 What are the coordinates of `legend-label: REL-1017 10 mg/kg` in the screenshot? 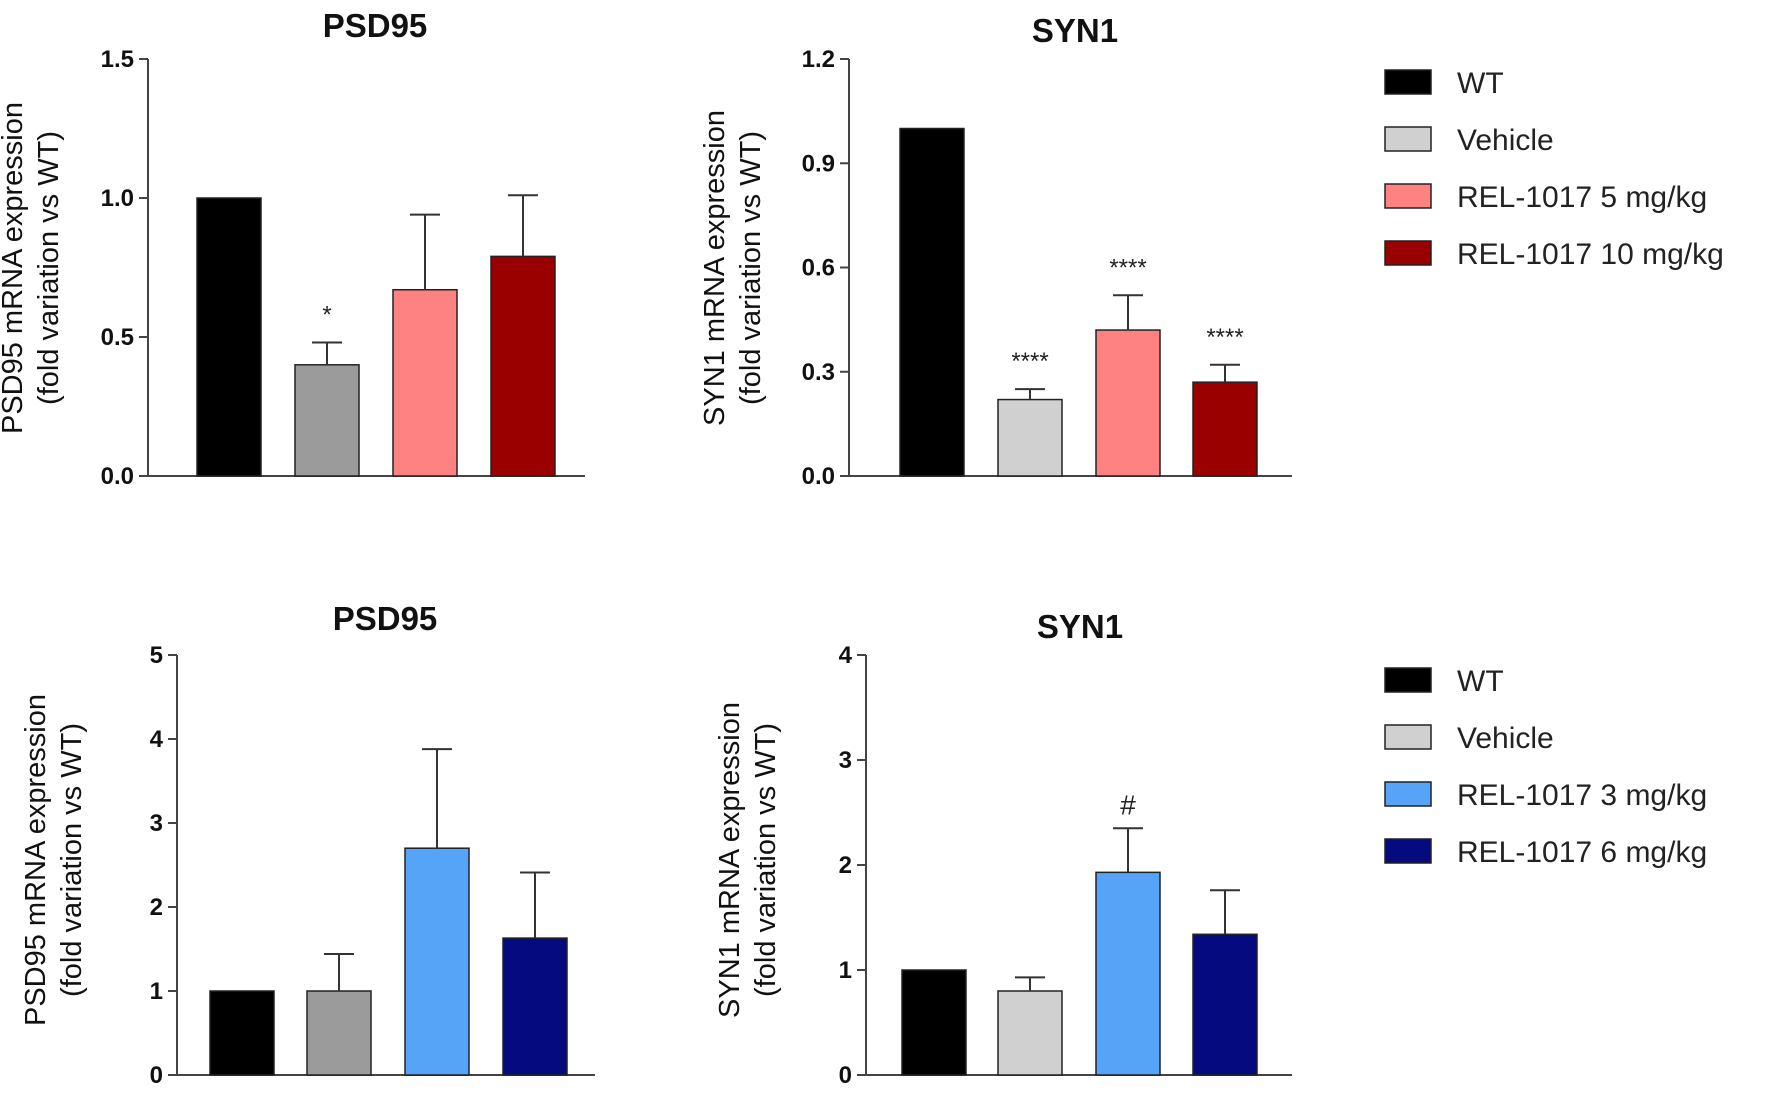 It's located at (1590, 254).